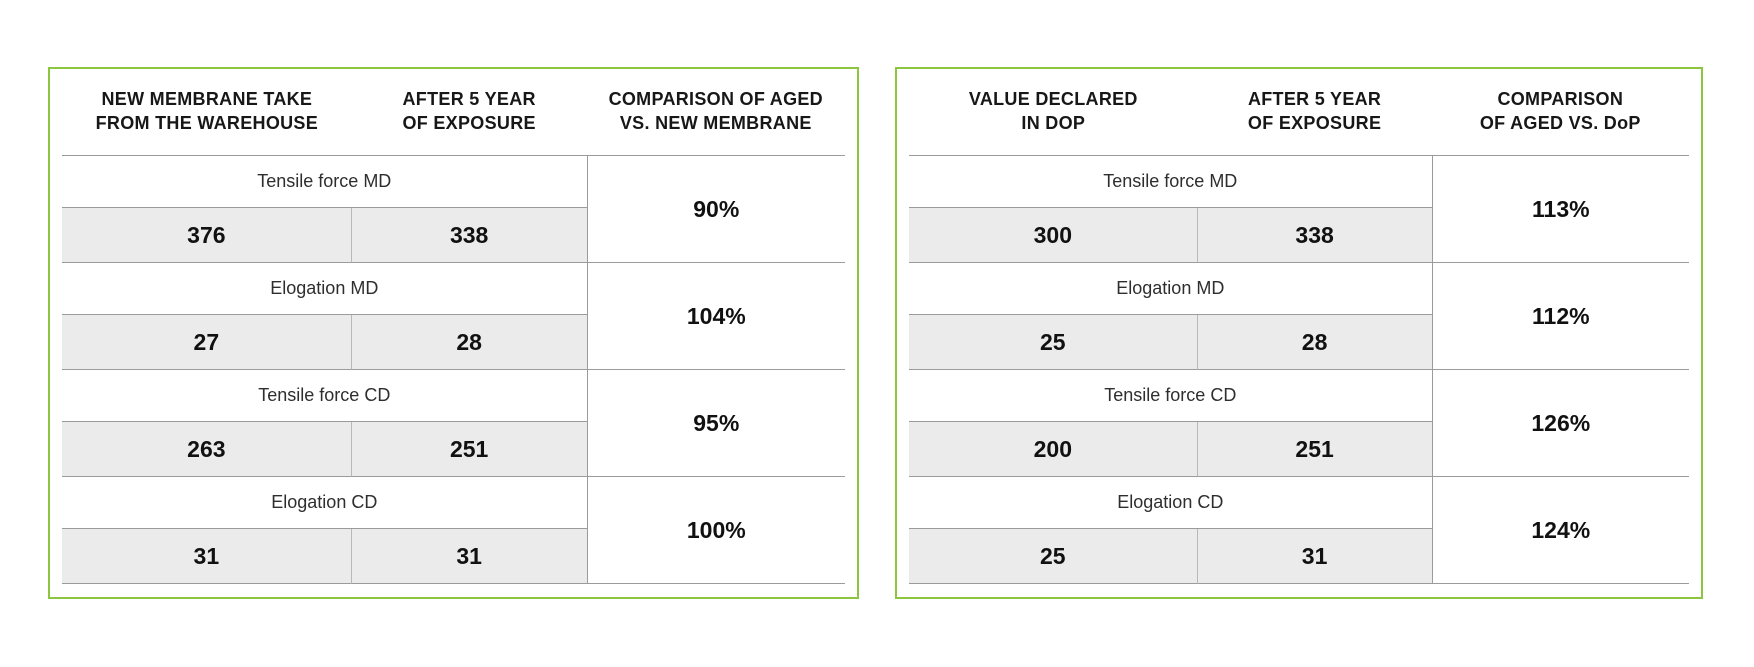 This screenshot has width=1754, height=667. I want to click on value-cell: 300, so click(1053, 235).